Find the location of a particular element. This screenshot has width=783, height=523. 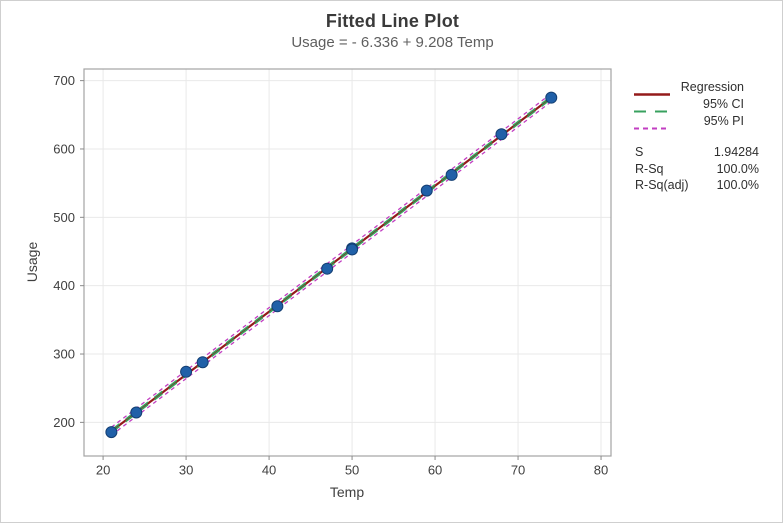

x-tick-label: 60 is located at coordinates (435, 470).